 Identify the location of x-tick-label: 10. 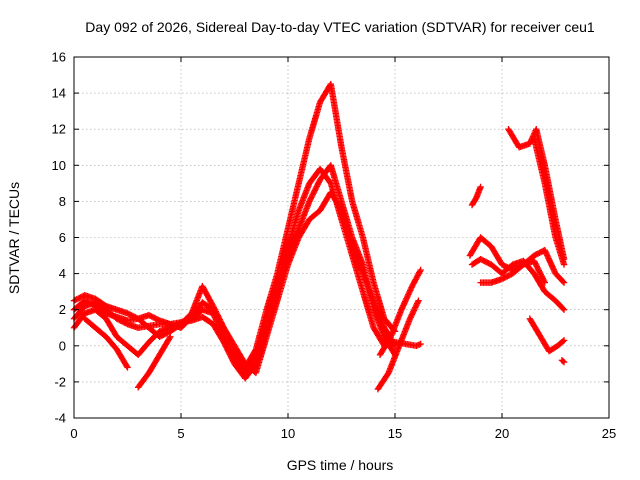
(288, 433).